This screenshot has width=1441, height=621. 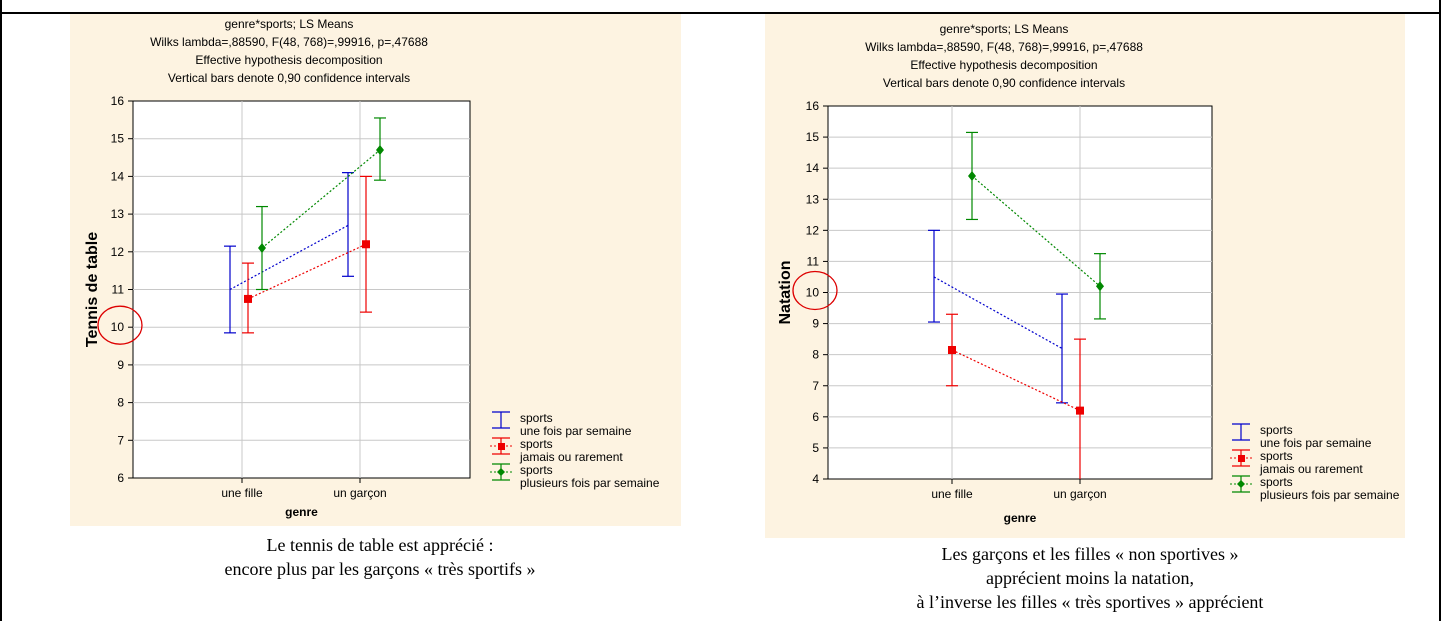 What do you see at coordinates (813, 261) in the screenshot?
I see `c1-tick-label-y-11: 11` at bounding box center [813, 261].